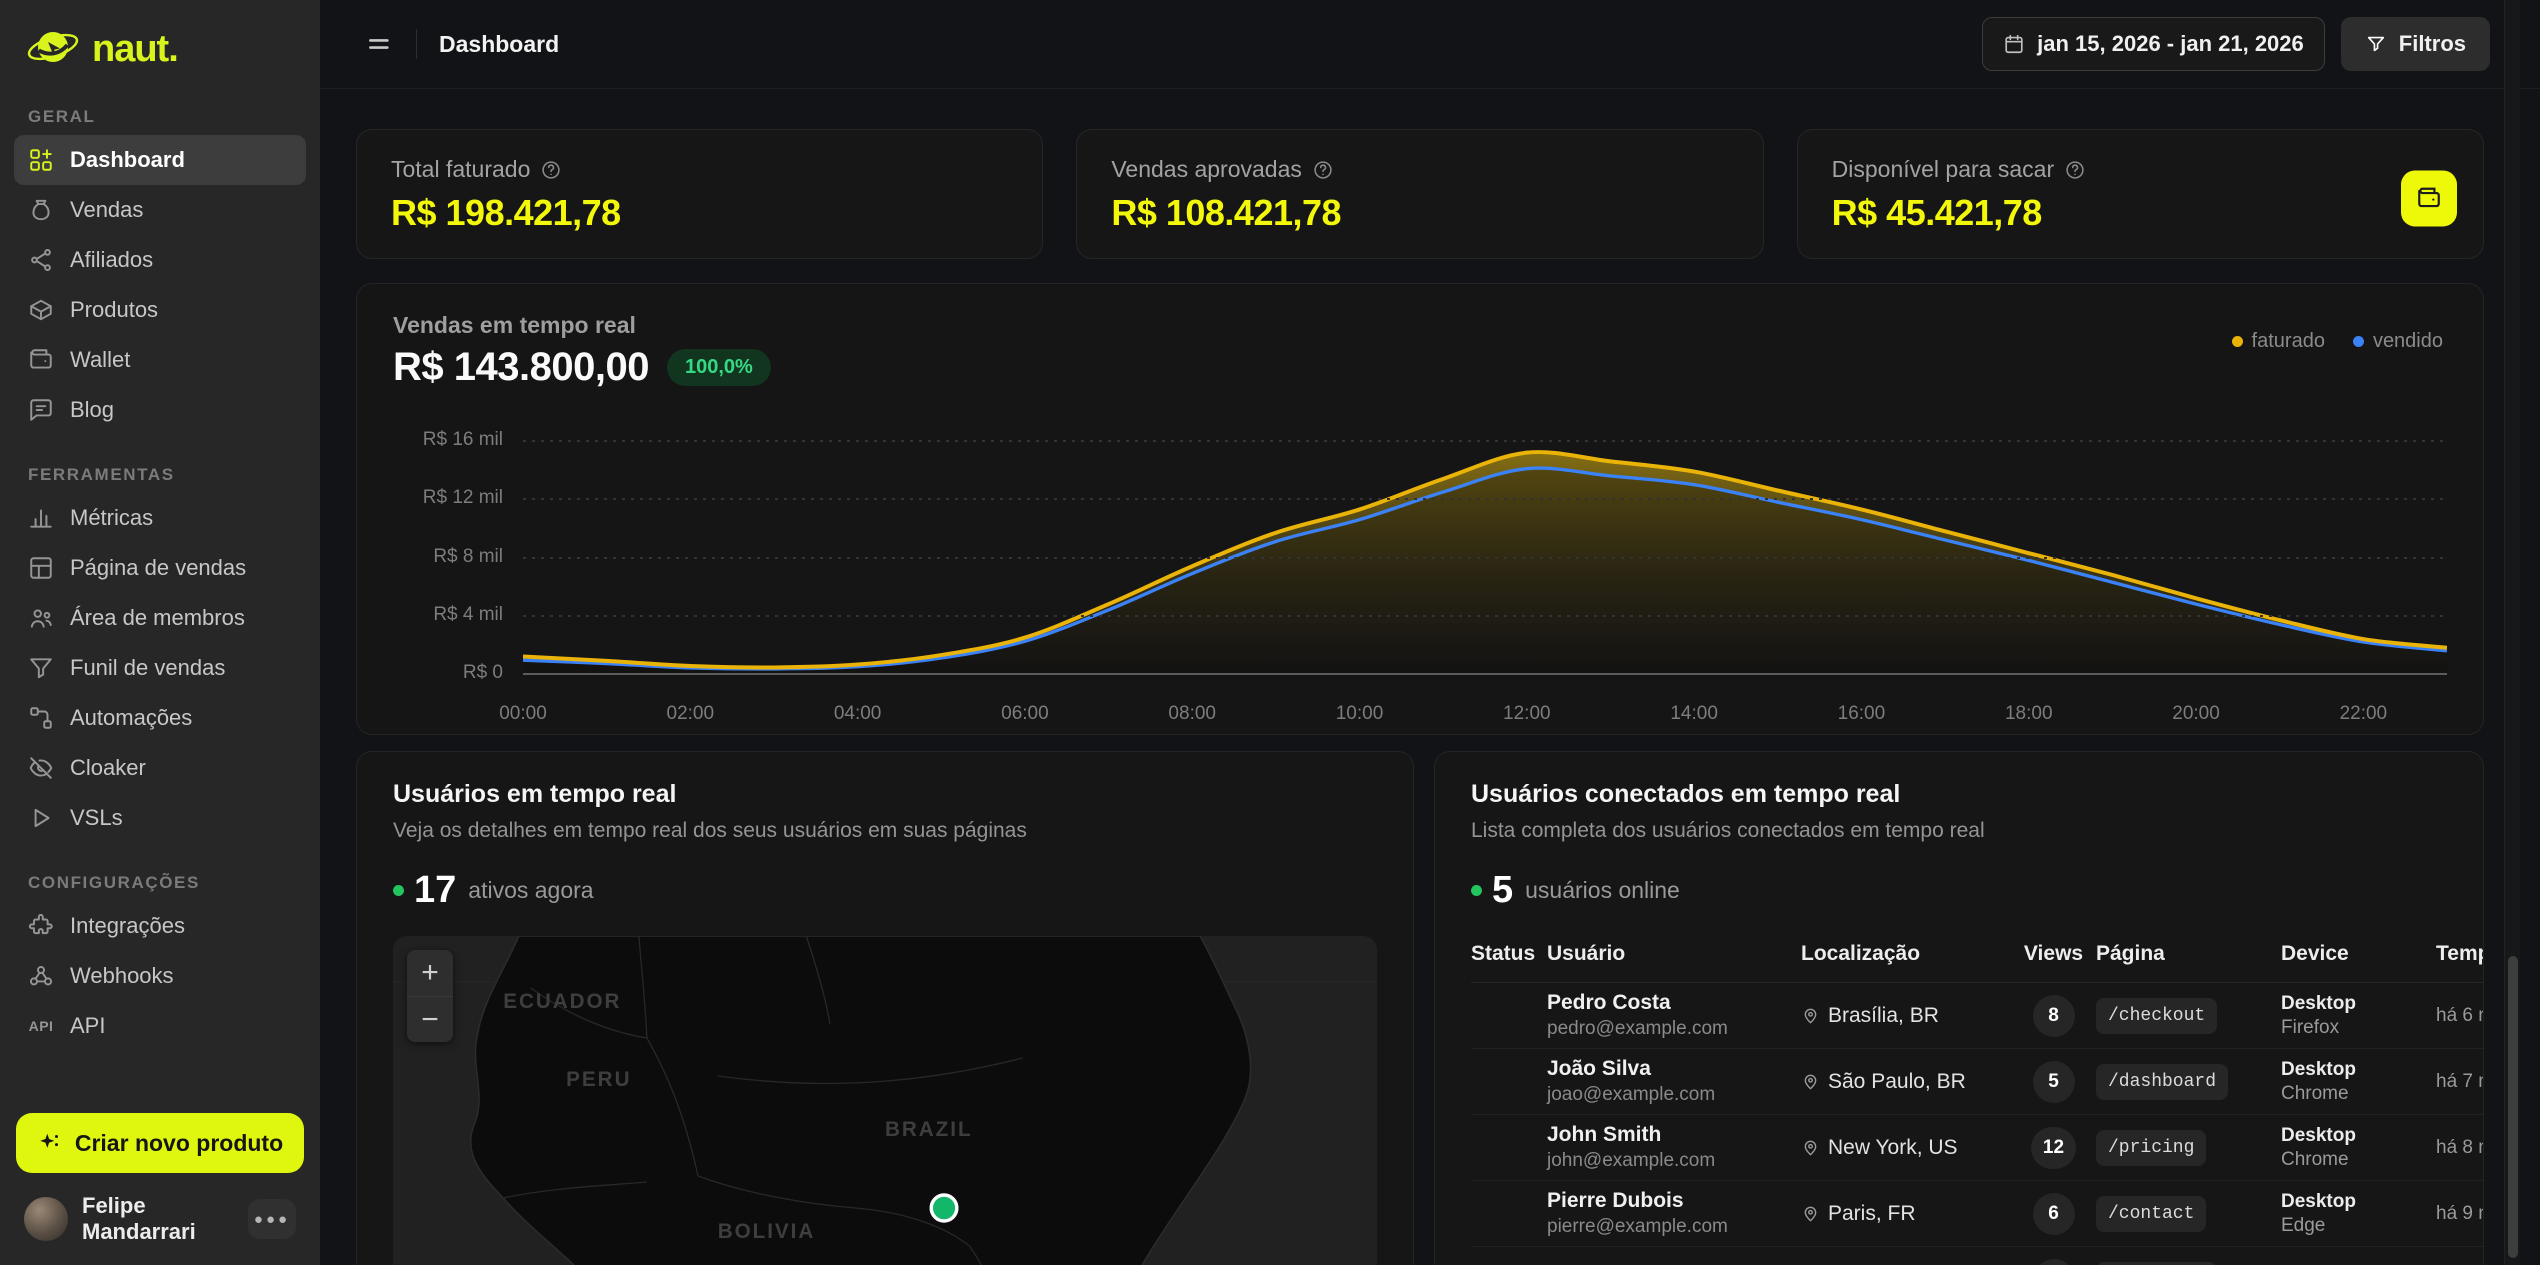 This screenshot has height=1265, width=2540. I want to click on user-email: joao@example.com, so click(1631, 1094).